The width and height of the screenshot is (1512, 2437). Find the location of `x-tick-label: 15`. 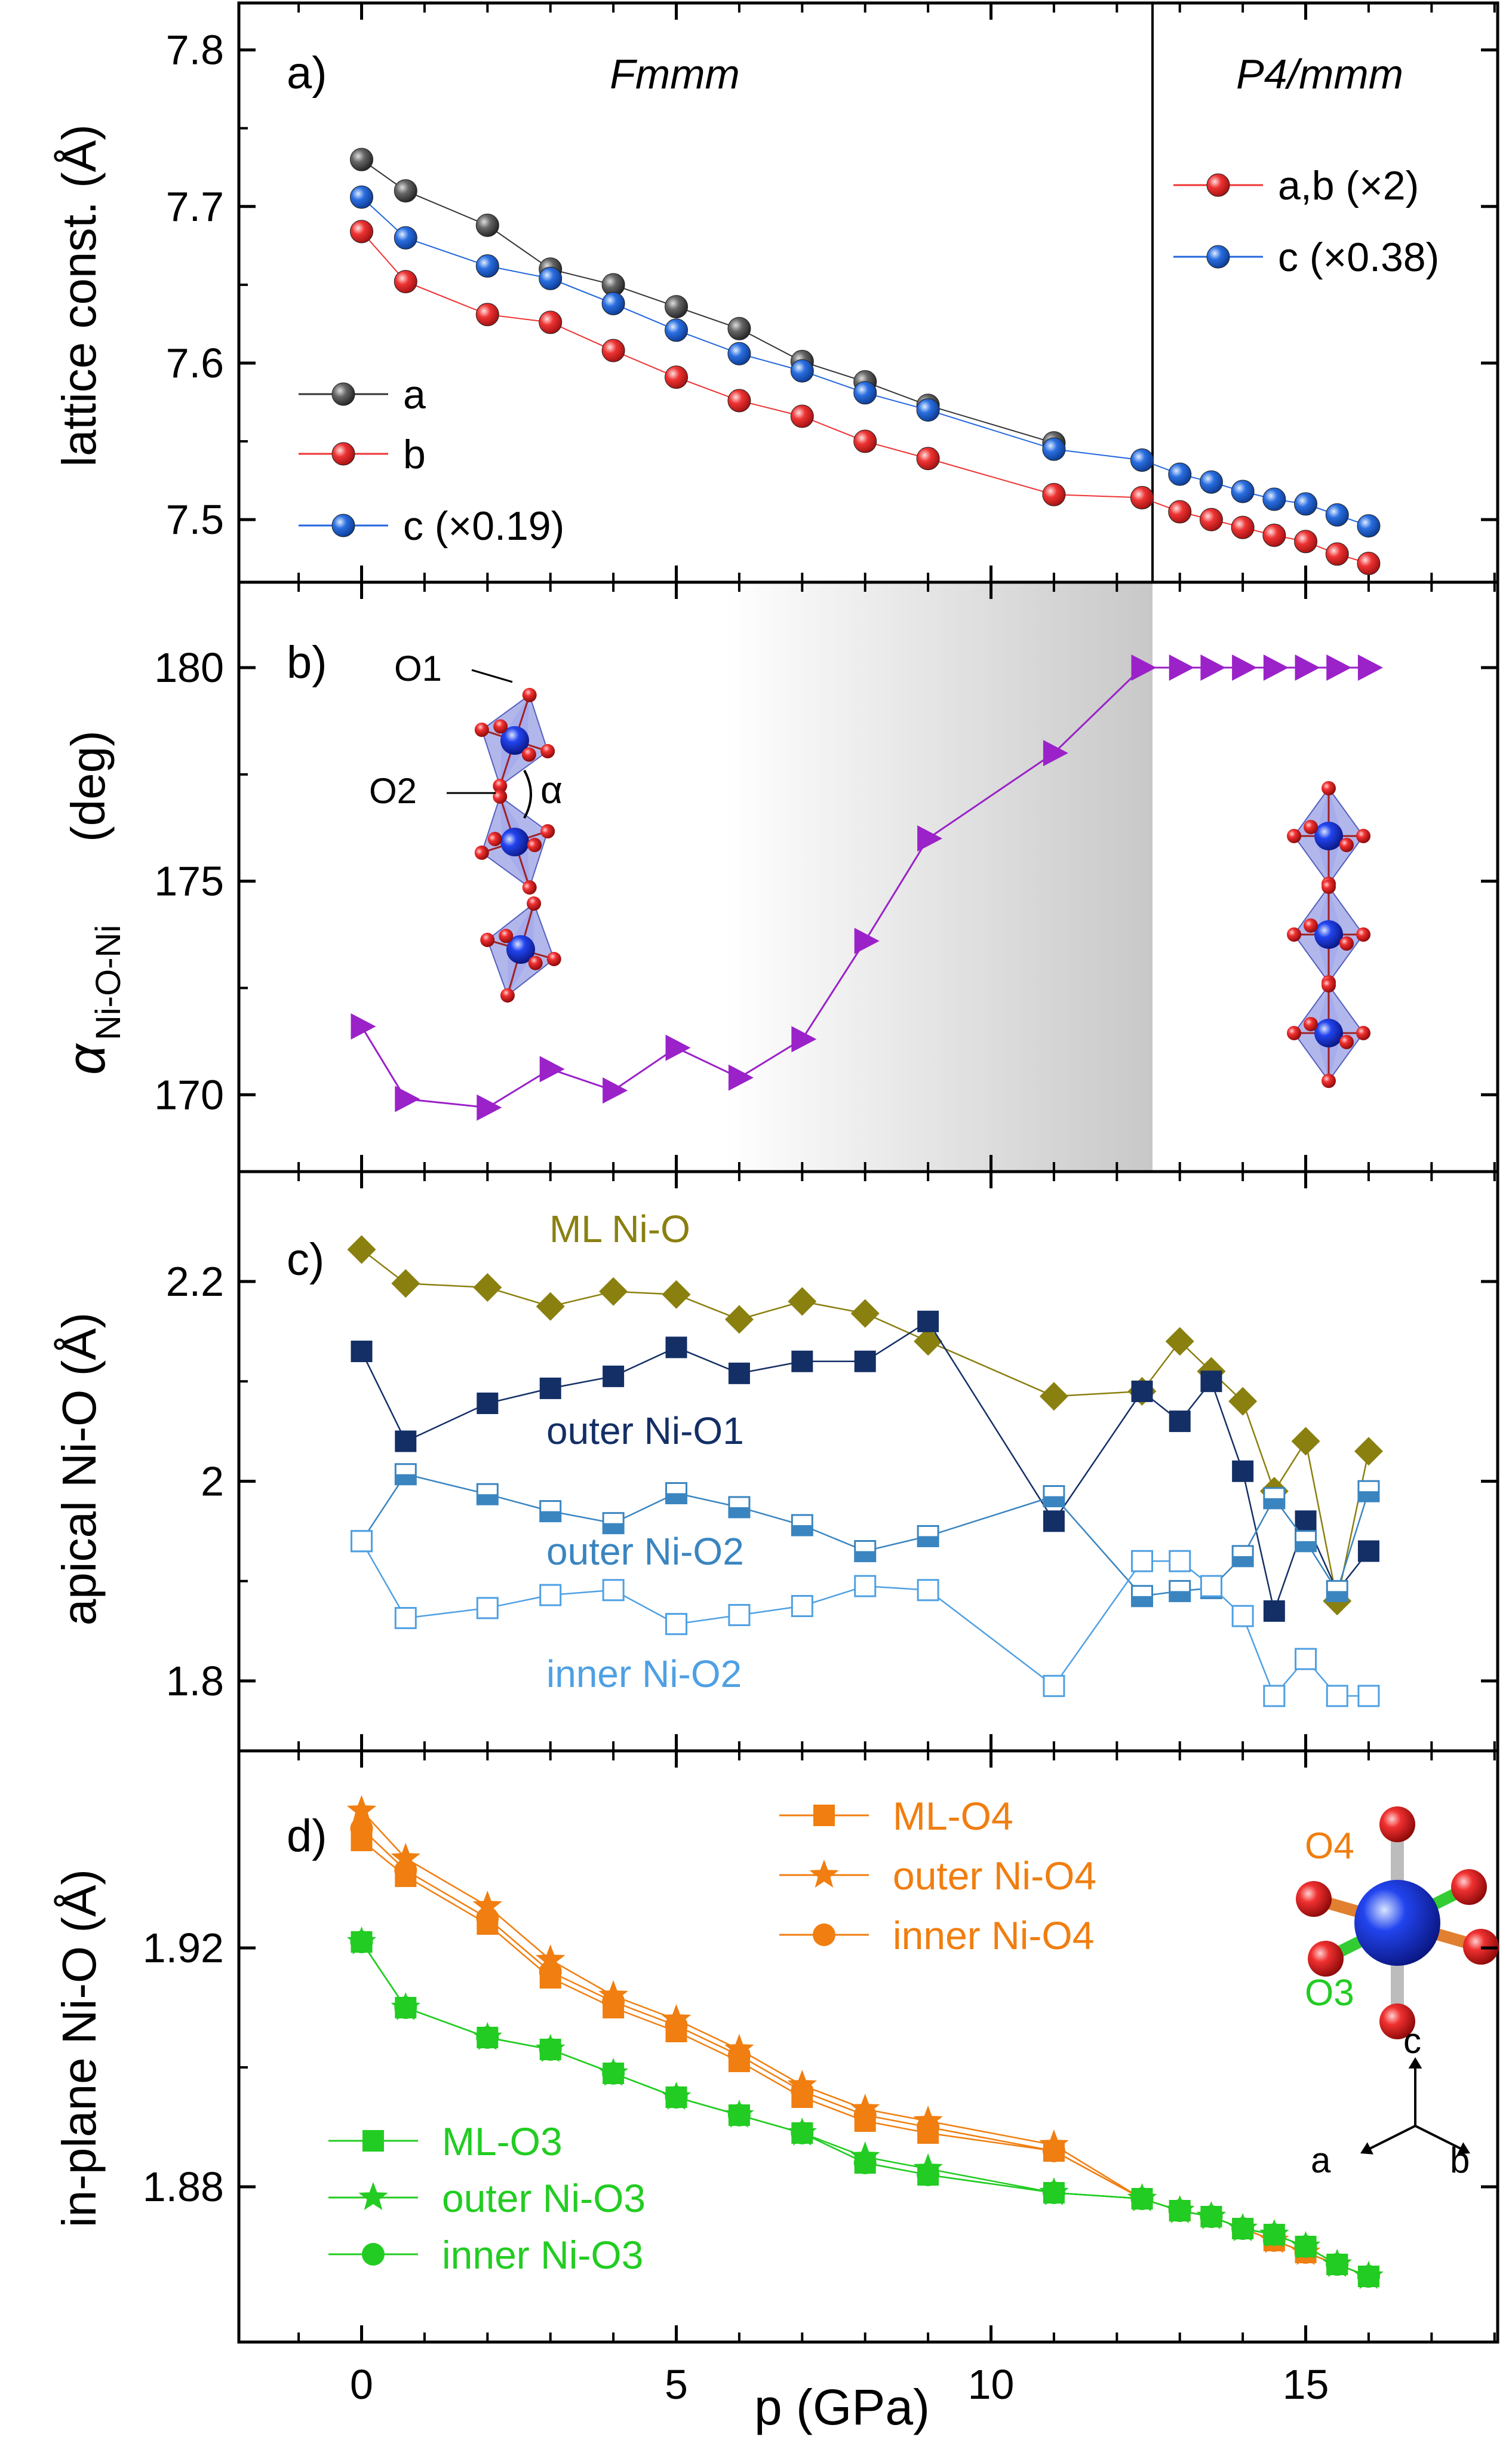

x-tick-label: 15 is located at coordinates (1306, 2384).